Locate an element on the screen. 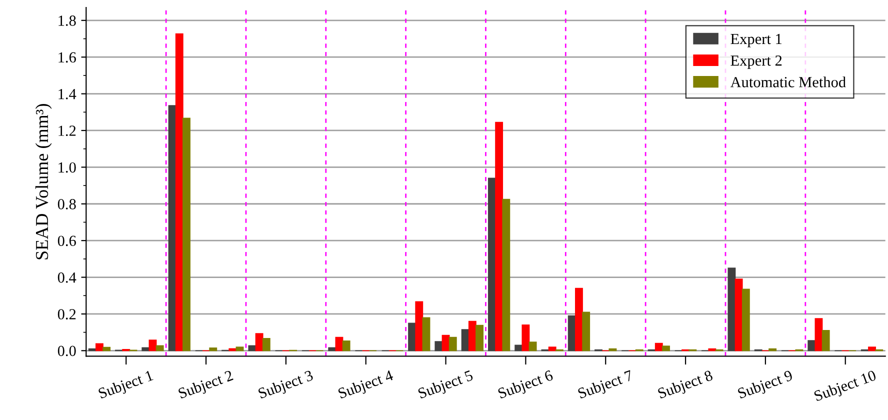 The height and width of the screenshot is (420, 888). legend-label: Expert 1 is located at coordinates (756, 41).